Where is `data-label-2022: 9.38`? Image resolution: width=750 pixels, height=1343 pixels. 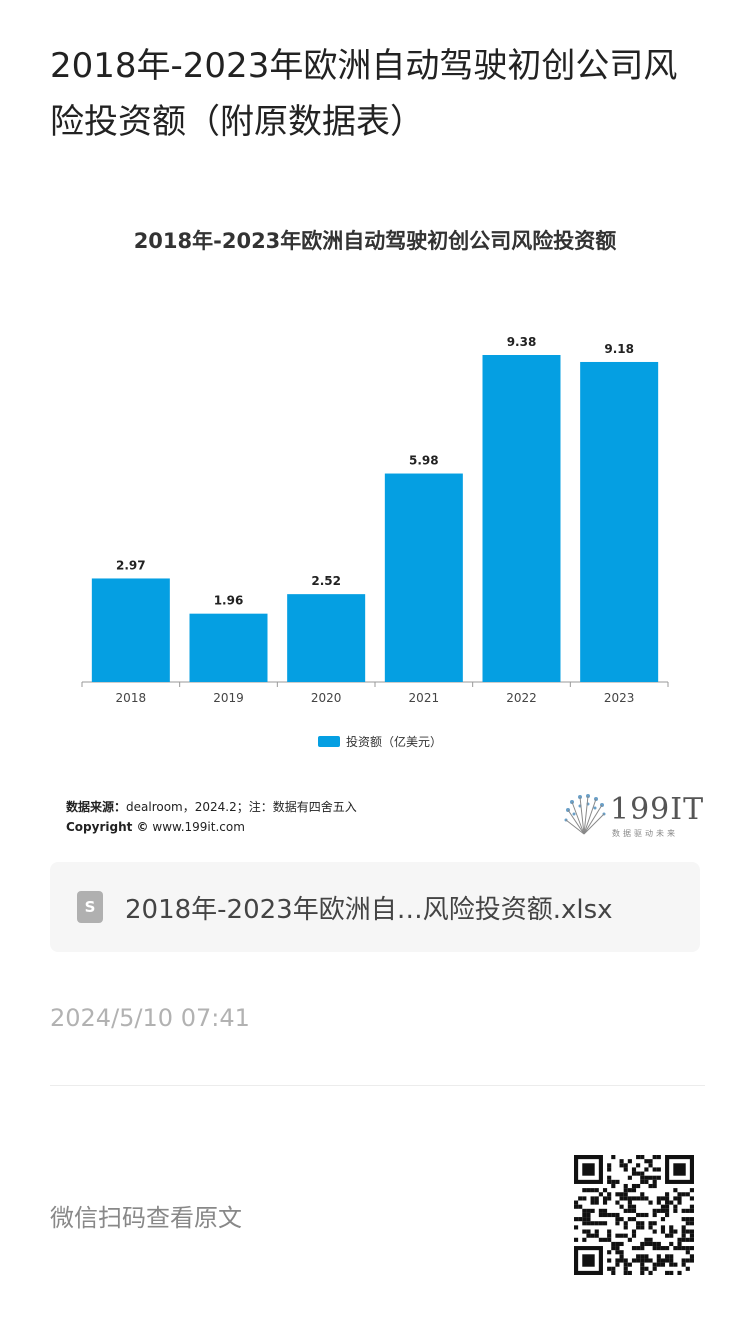 data-label-2022: 9.38 is located at coordinates (522, 342).